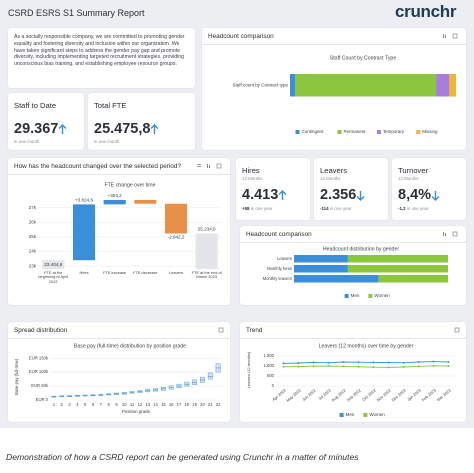  What do you see at coordinates (53, 277) in the screenshot?
I see `x-tick-label: FTE at the beginning of April 2022` at bounding box center [53, 277].